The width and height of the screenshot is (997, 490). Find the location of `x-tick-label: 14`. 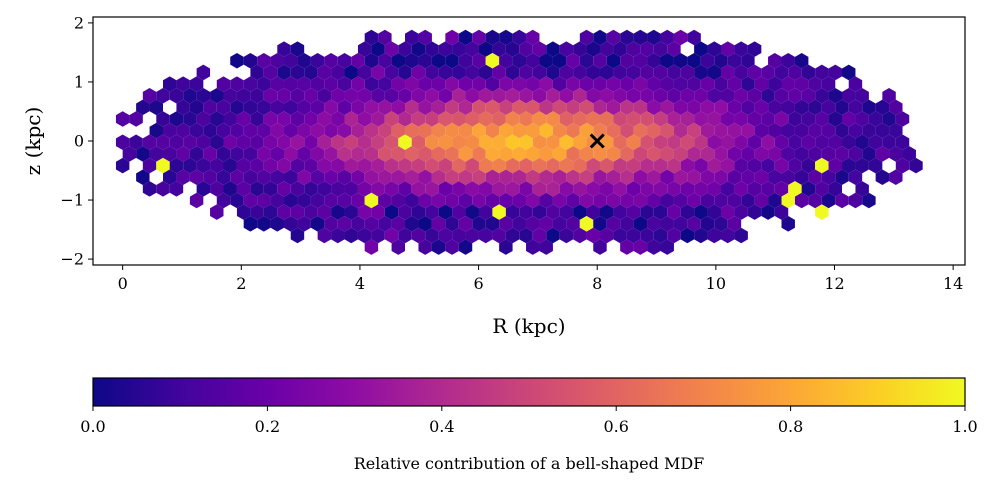

x-tick-label: 14 is located at coordinates (953, 283).